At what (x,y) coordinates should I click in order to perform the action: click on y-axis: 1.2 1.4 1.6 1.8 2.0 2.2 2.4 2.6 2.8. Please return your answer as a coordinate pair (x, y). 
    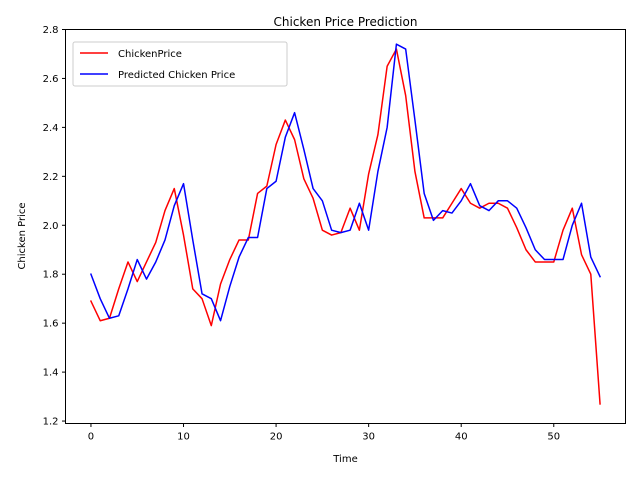
    Looking at the image, I should click on (54, 226).